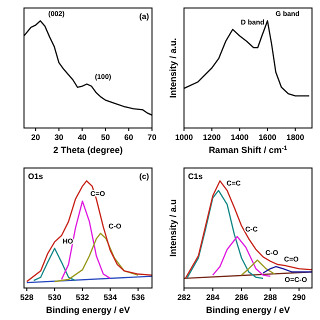 The image size is (320, 320). What do you see at coordinates (184, 137) in the screenshot?
I see `x-tick-label: 1000` at bounding box center [184, 137].